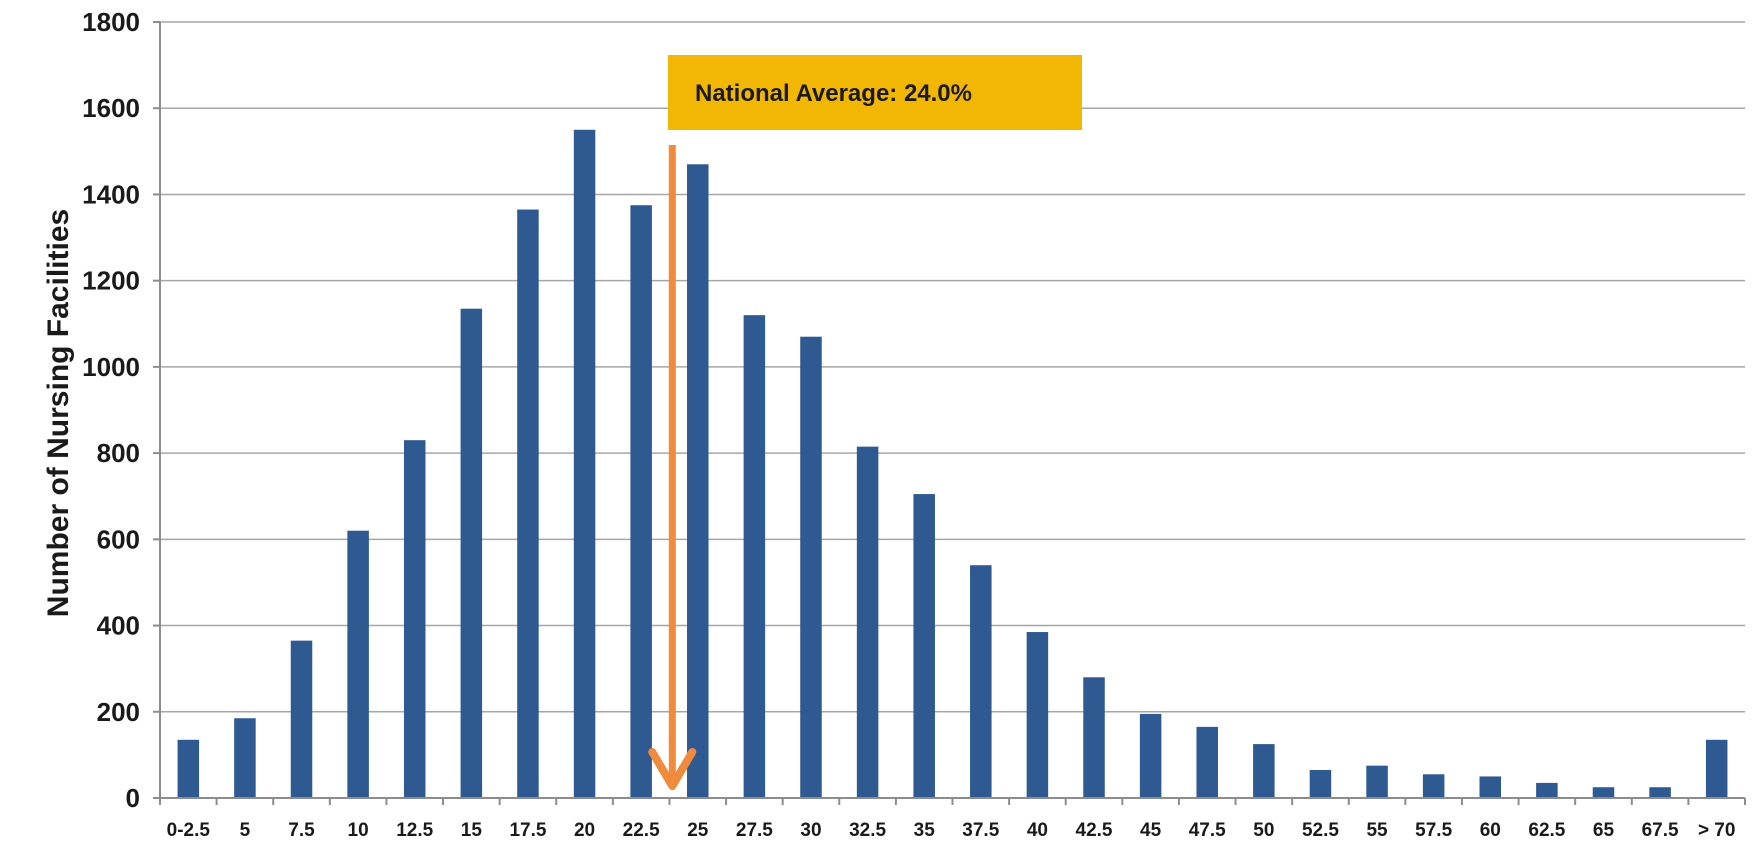 The width and height of the screenshot is (1756, 856). What do you see at coordinates (810, 830) in the screenshot?
I see `x-tick-label: 30` at bounding box center [810, 830].